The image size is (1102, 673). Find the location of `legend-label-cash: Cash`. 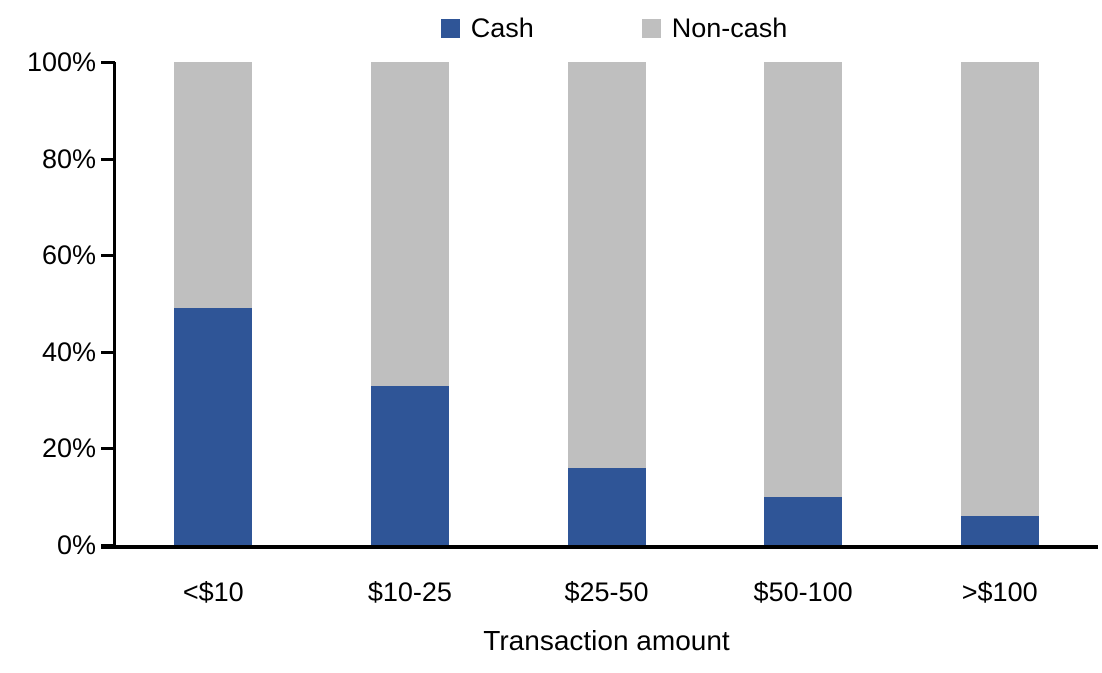

legend-label-cash: Cash is located at coordinates (502, 28).